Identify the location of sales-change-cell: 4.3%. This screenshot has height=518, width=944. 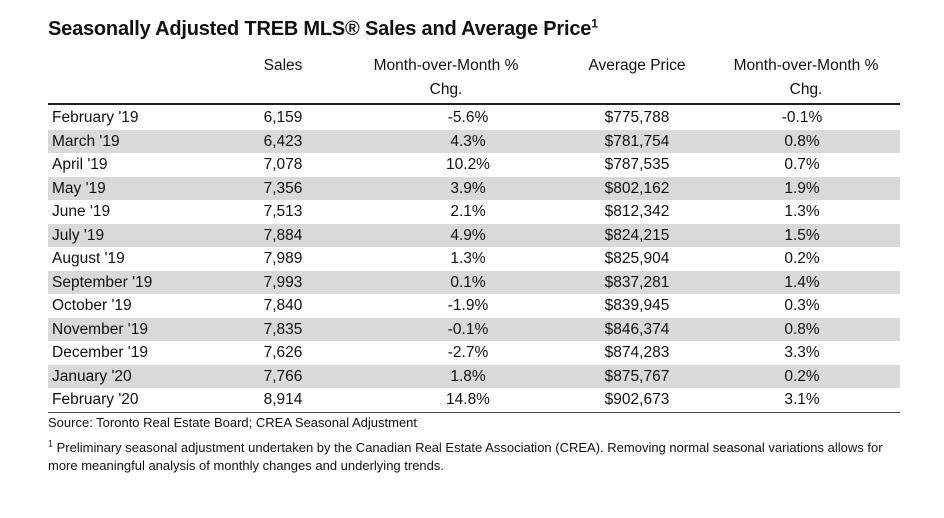
(468, 141).